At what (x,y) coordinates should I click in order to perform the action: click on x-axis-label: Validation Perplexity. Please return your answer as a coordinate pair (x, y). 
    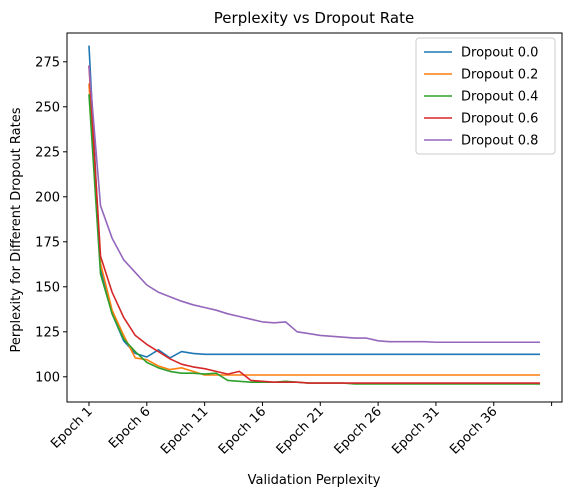
    Looking at the image, I should click on (314, 480).